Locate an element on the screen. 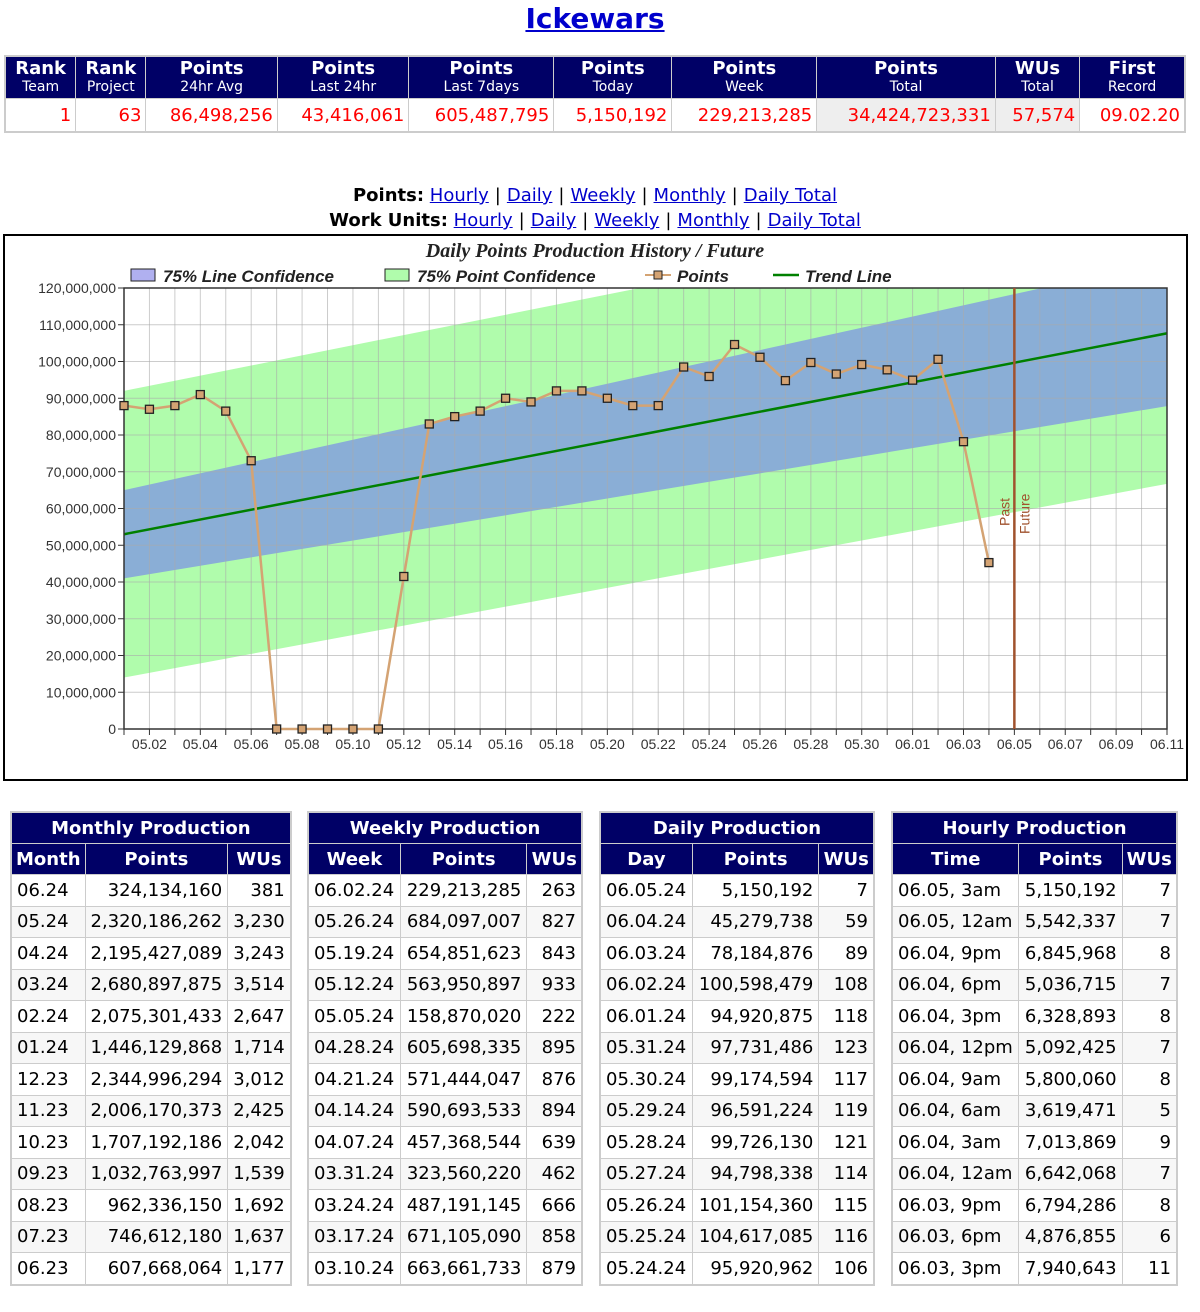 The height and width of the screenshot is (1312, 1200). table-row: 12.23 2,344,996,294 3,012 is located at coordinates (151, 1079).